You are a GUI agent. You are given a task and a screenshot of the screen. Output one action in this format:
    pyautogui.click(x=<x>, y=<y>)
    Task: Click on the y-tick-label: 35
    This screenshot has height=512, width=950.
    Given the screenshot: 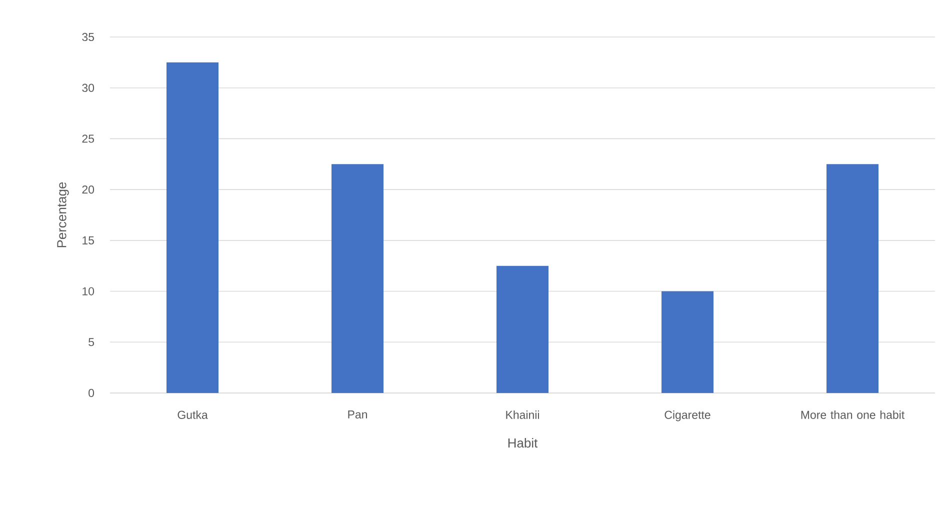 What is the action you would take?
    pyautogui.click(x=88, y=37)
    